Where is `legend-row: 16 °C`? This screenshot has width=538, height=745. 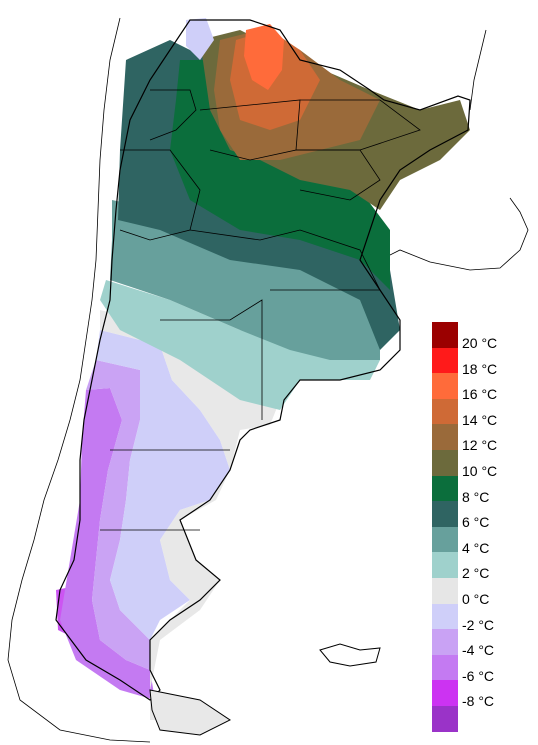
legend-row: 16 °C is located at coordinates (485, 388).